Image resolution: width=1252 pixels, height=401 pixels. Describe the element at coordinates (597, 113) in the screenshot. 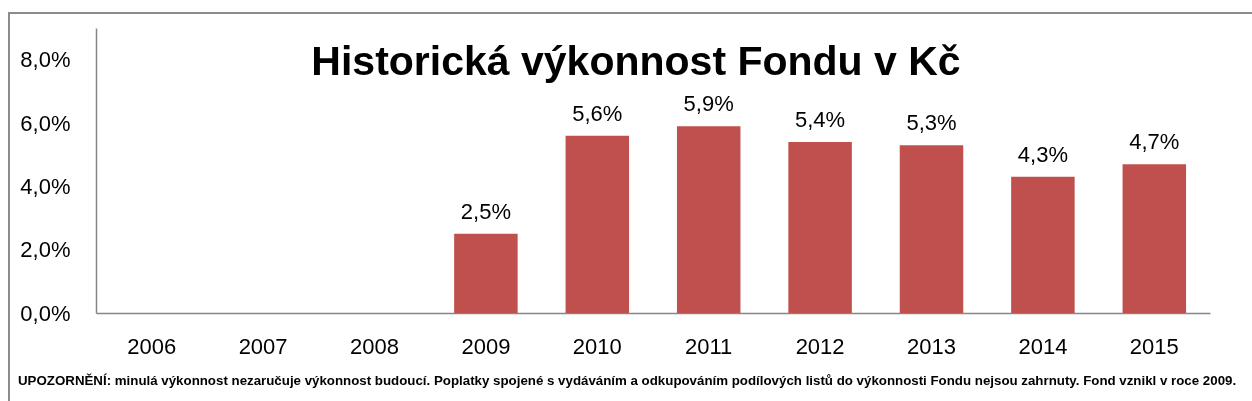

I see `data-label: 5,6%` at that location.